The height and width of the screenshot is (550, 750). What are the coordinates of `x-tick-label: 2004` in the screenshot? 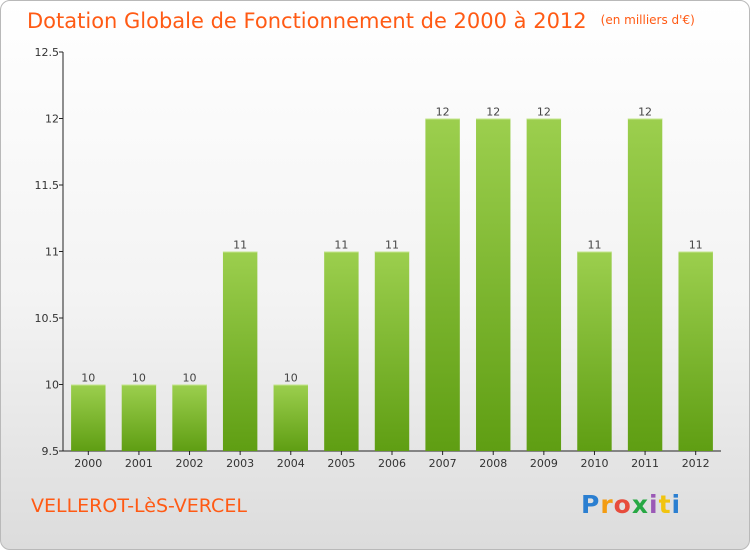 It's located at (291, 463).